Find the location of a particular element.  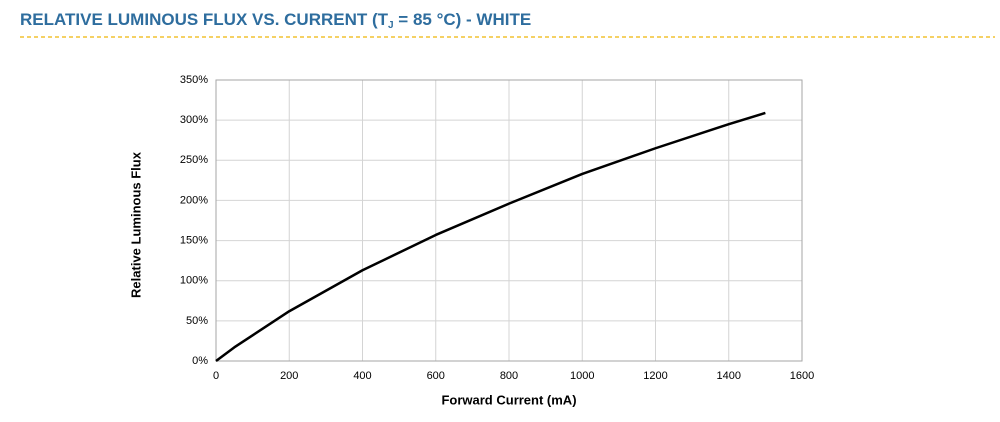

y-tick-label: 150% is located at coordinates (194, 240).